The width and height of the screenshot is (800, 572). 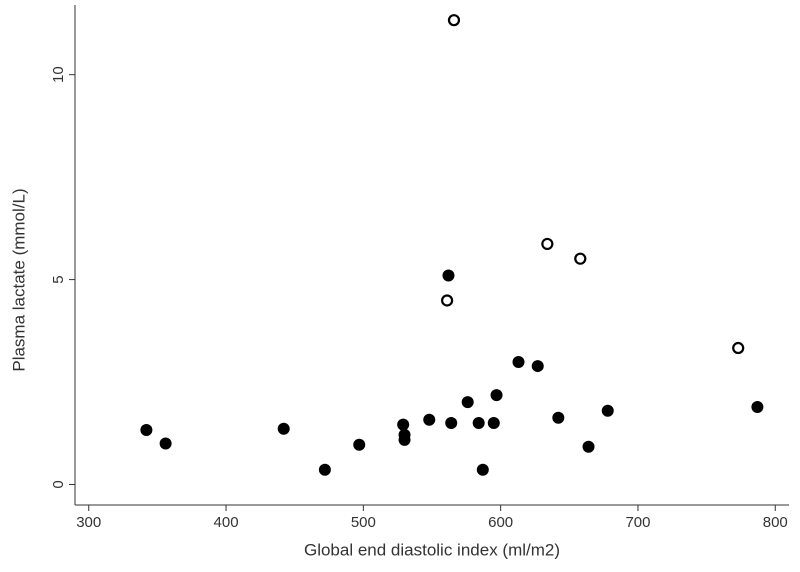 What do you see at coordinates (58, 279) in the screenshot?
I see `y-tick-label: 5` at bounding box center [58, 279].